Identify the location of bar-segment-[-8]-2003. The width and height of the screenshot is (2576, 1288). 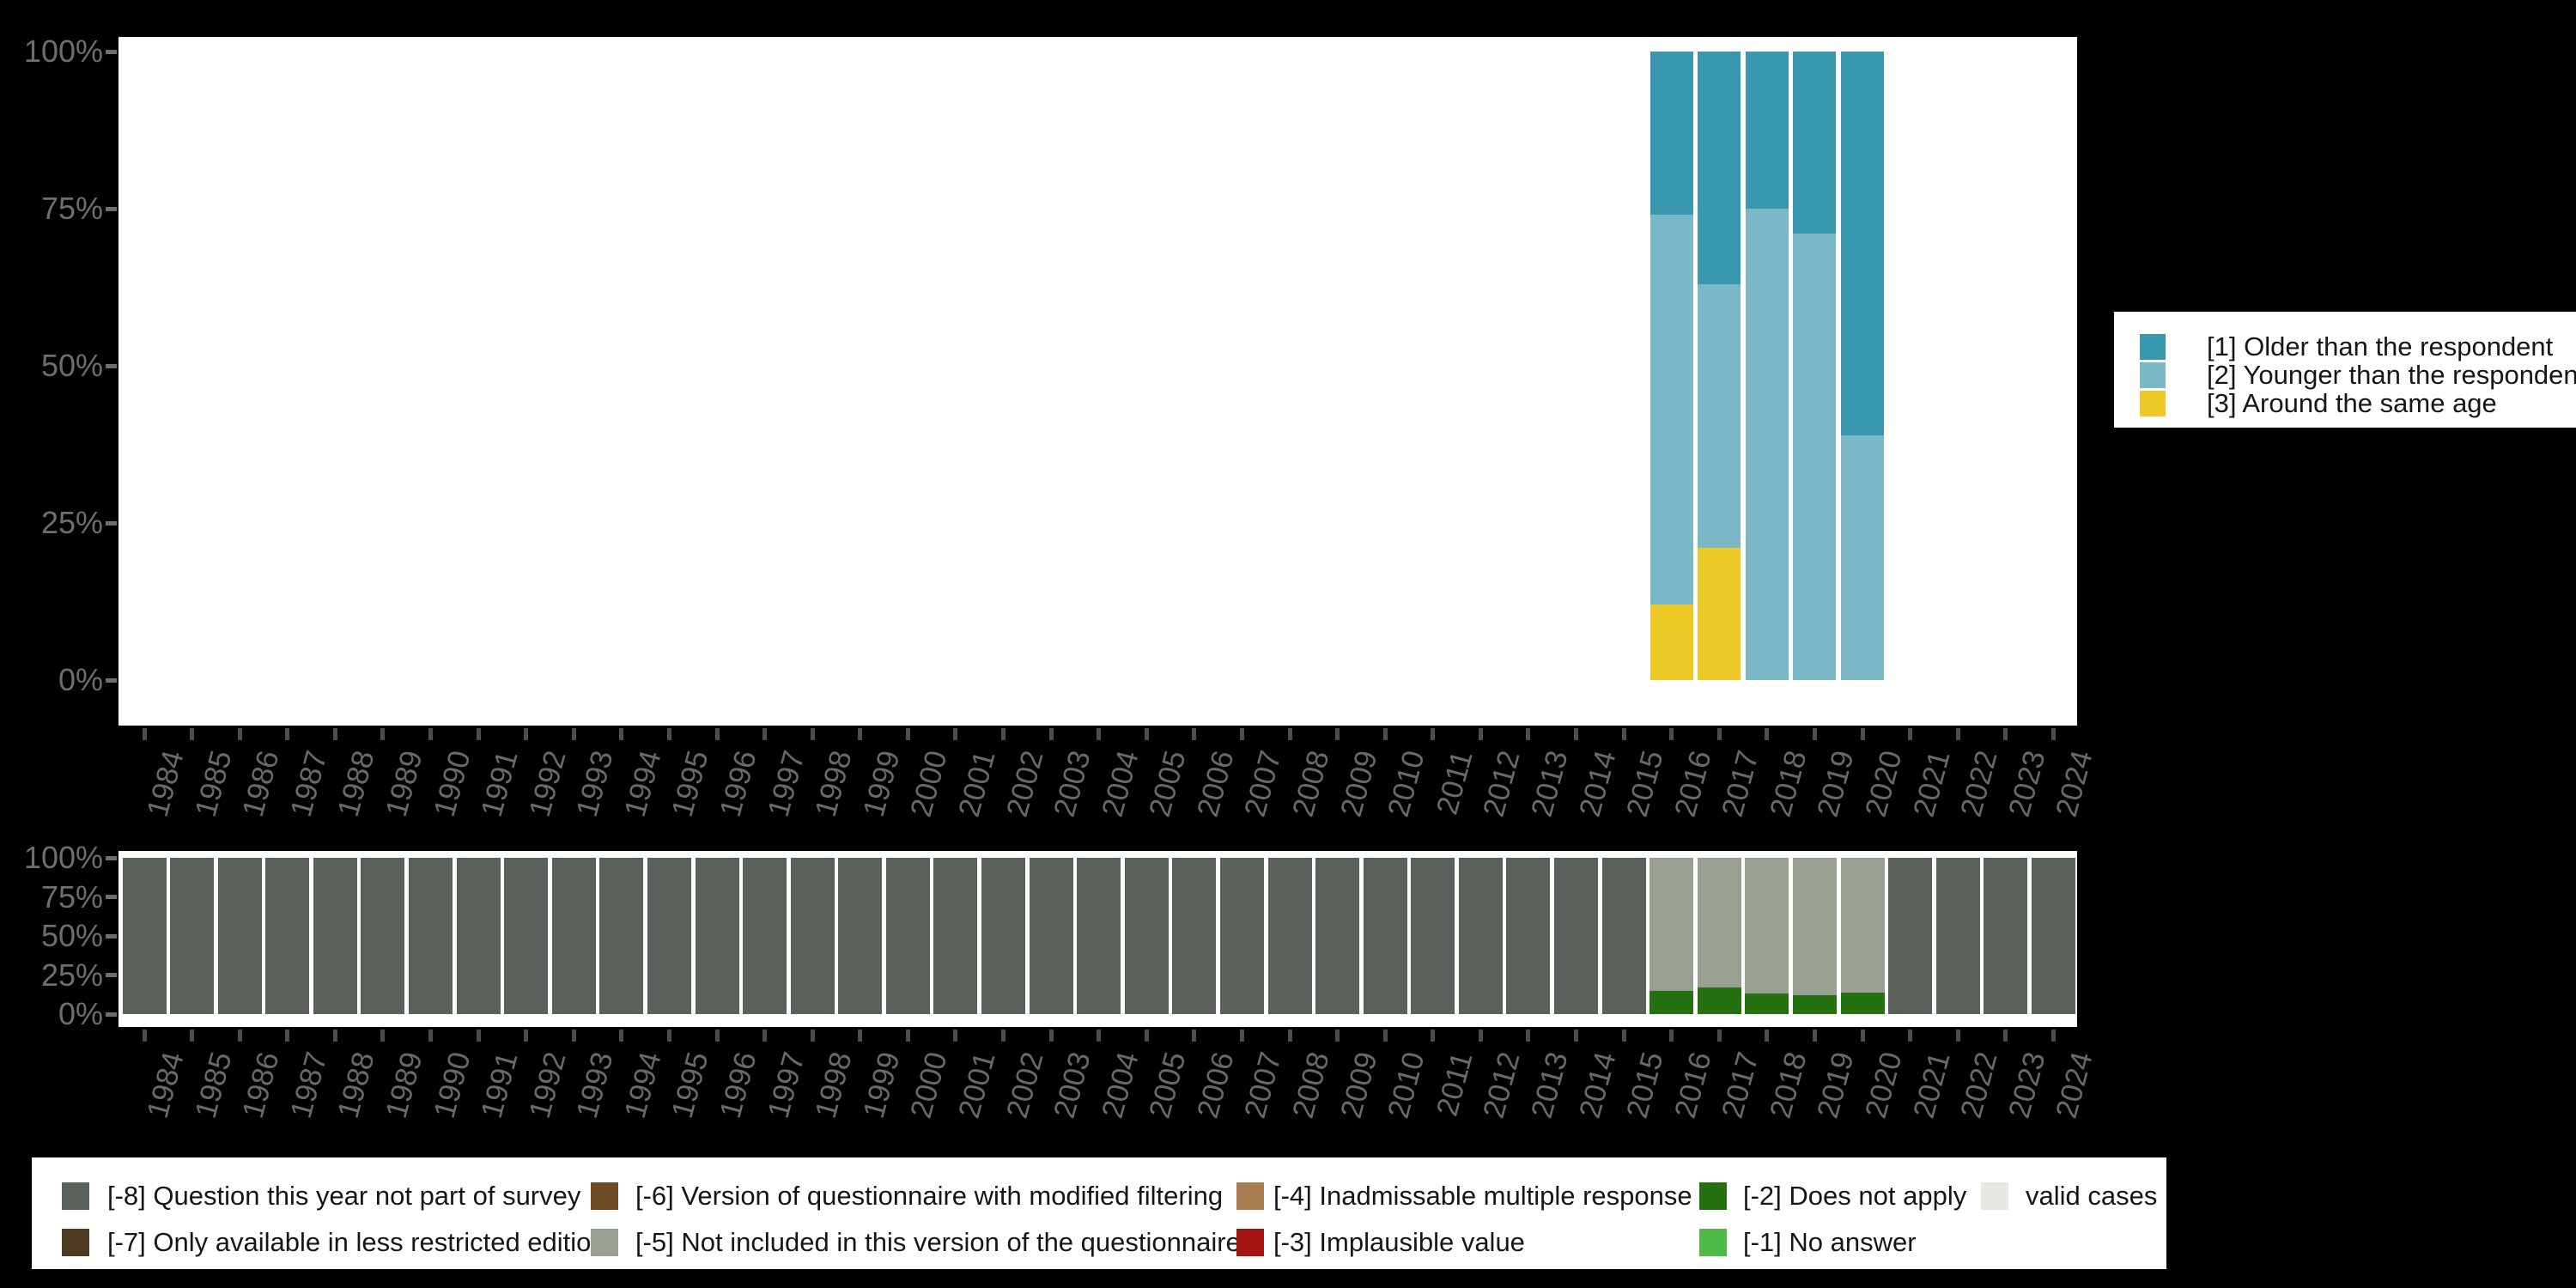
(1051, 936).